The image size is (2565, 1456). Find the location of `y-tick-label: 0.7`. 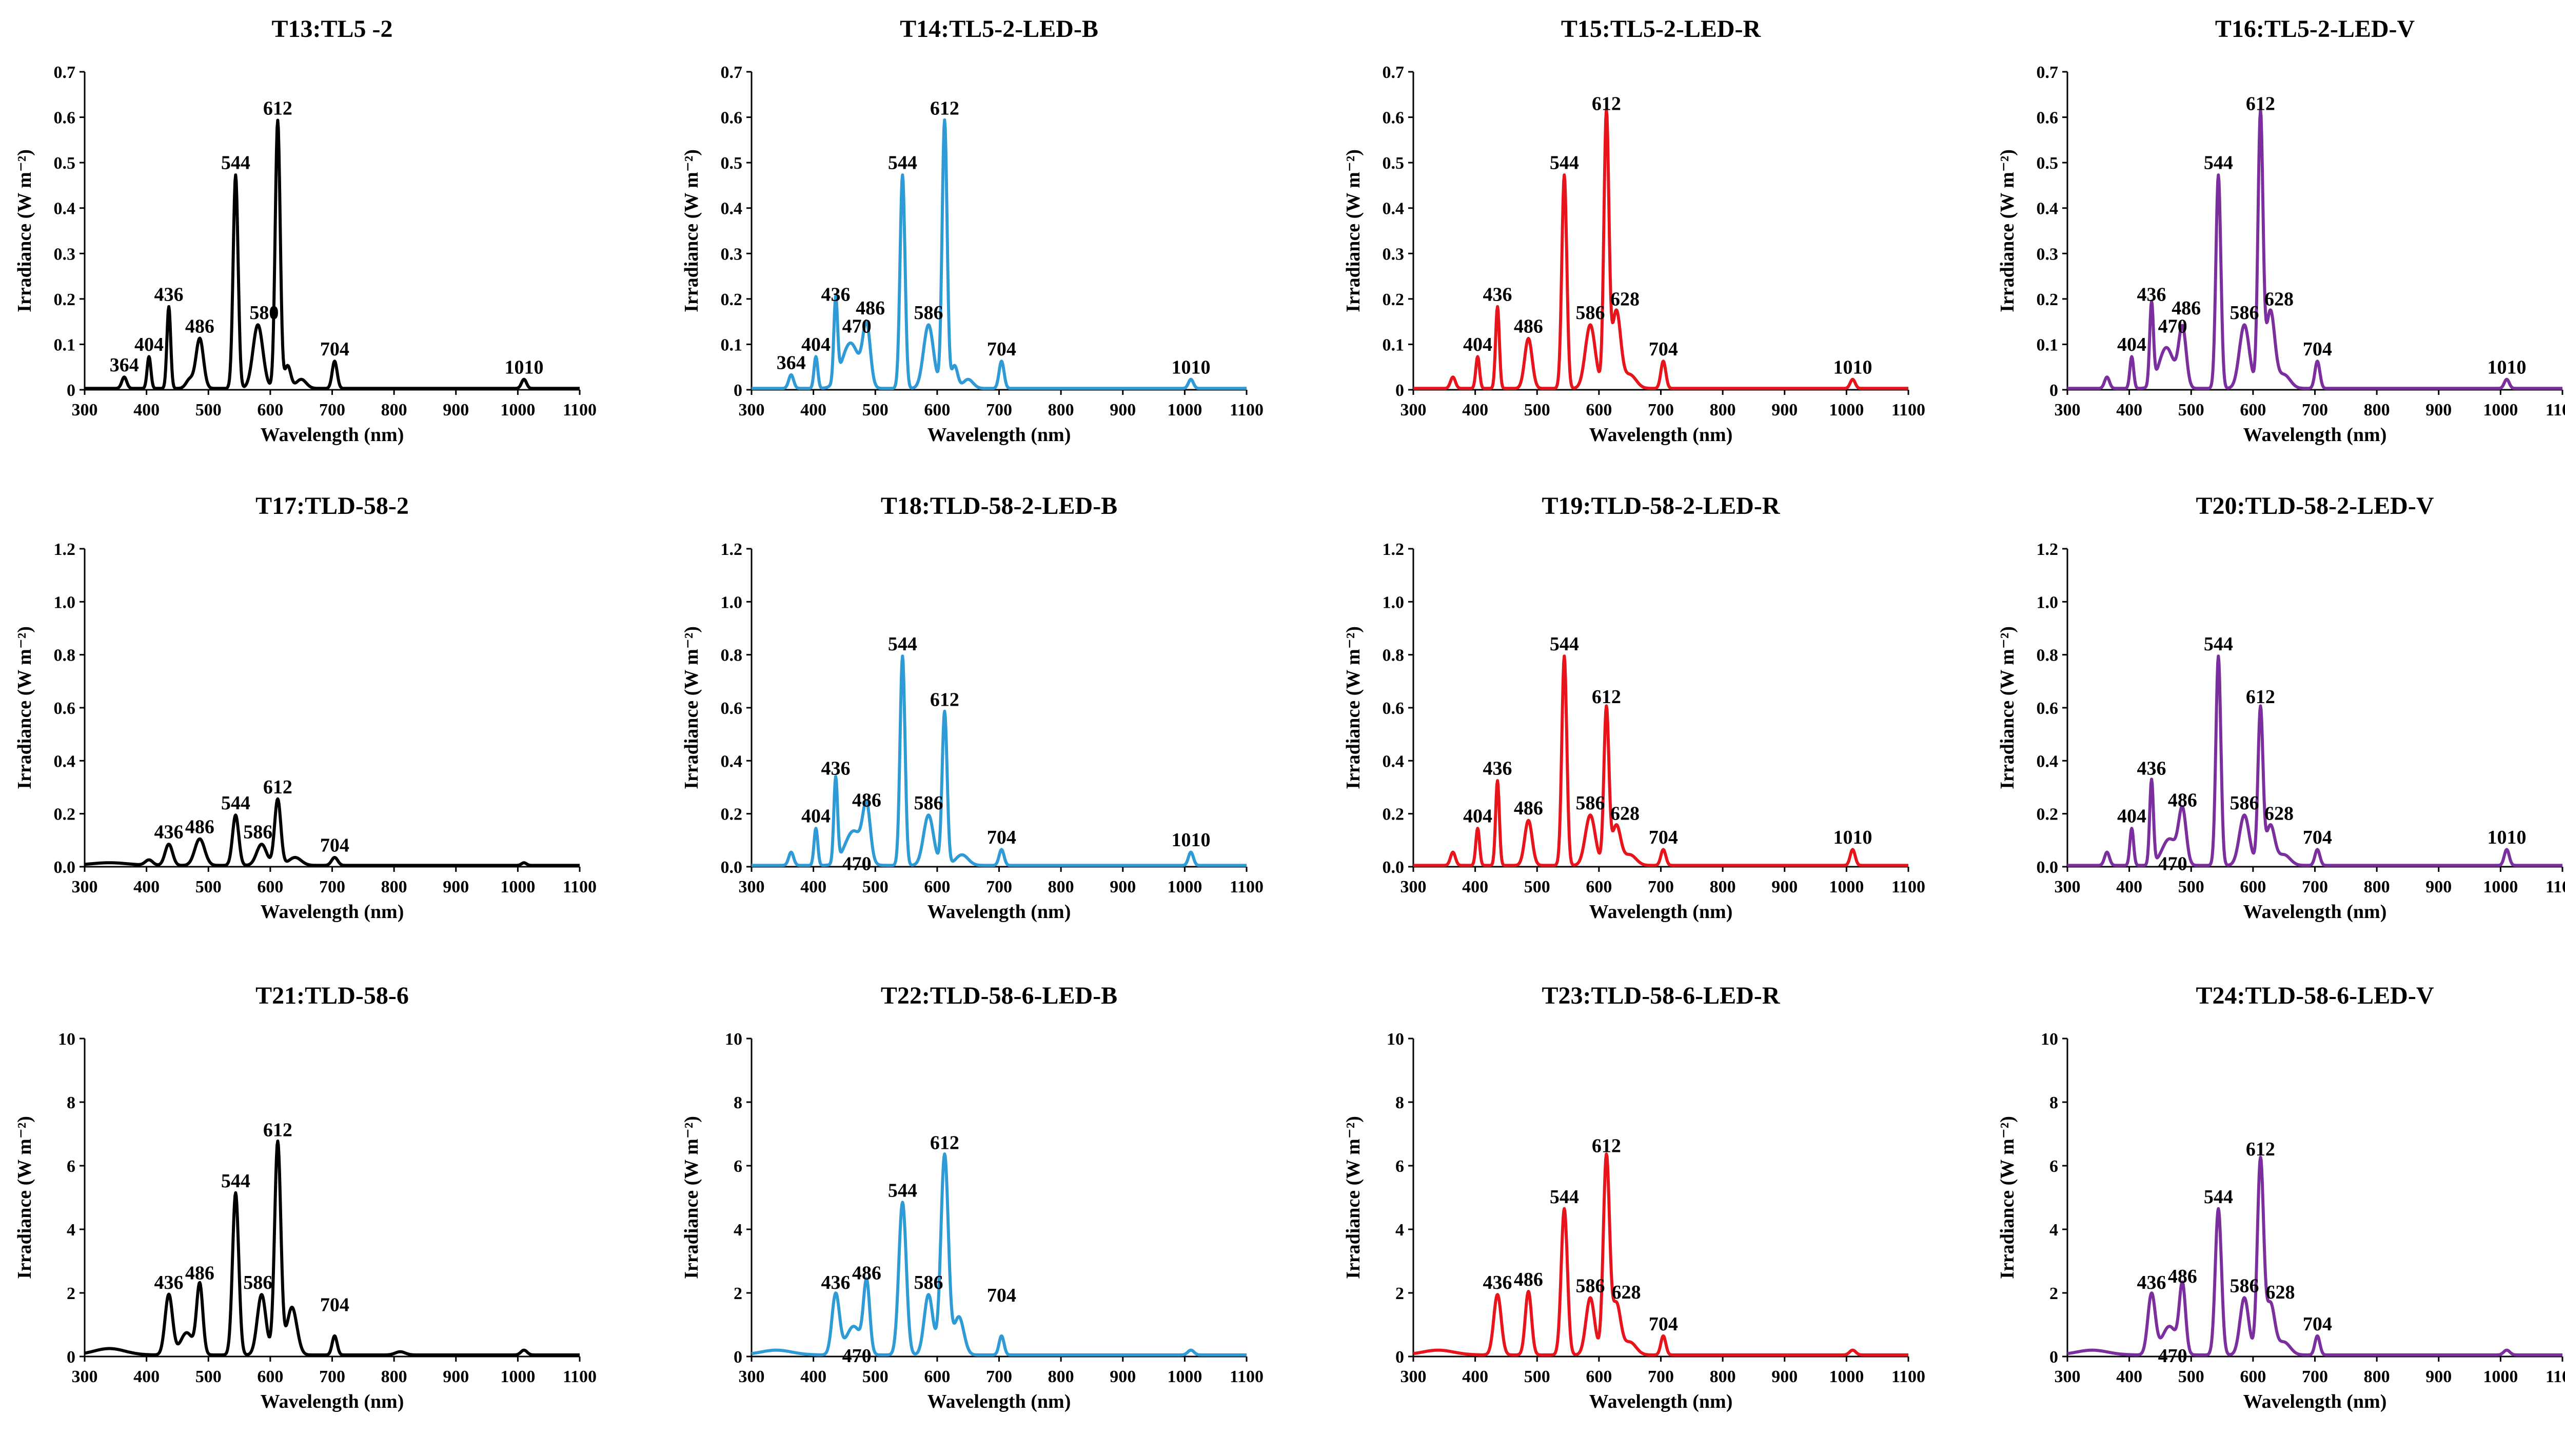

y-tick-label: 0.7 is located at coordinates (65, 72).